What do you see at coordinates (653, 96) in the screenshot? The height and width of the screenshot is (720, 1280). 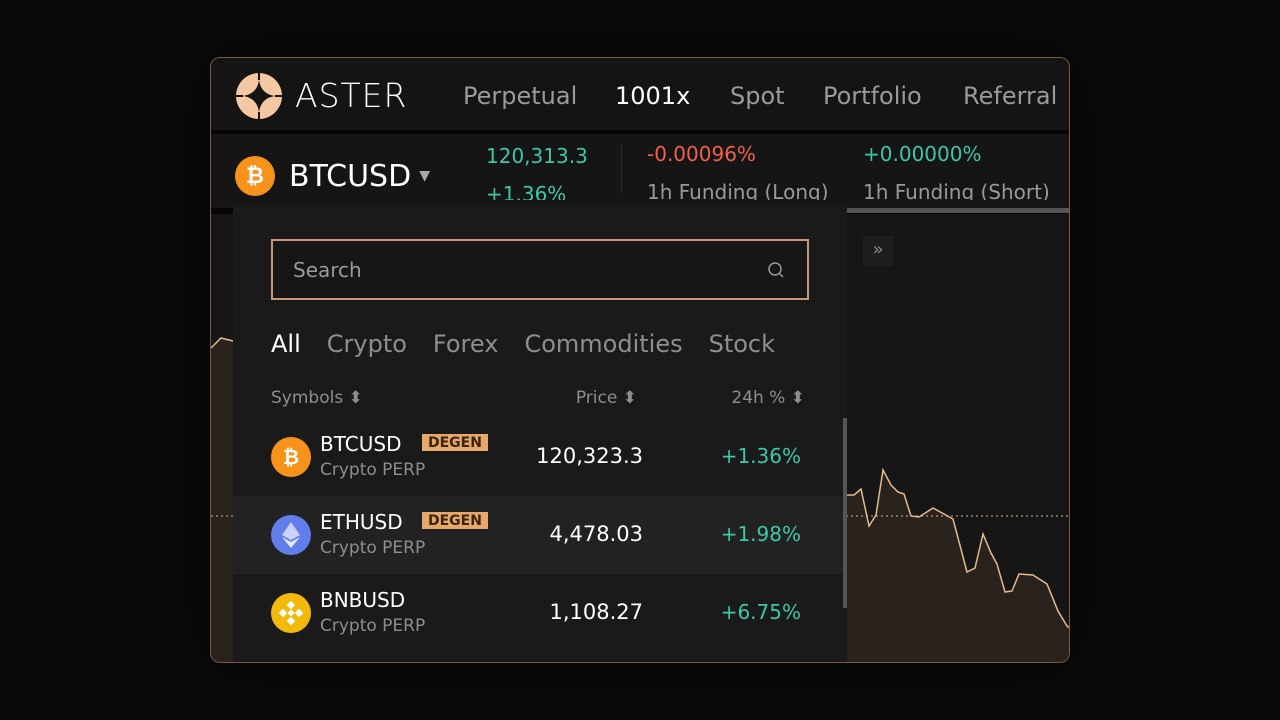 I see `nav-1001x: 1001x` at bounding box center [653, 96].